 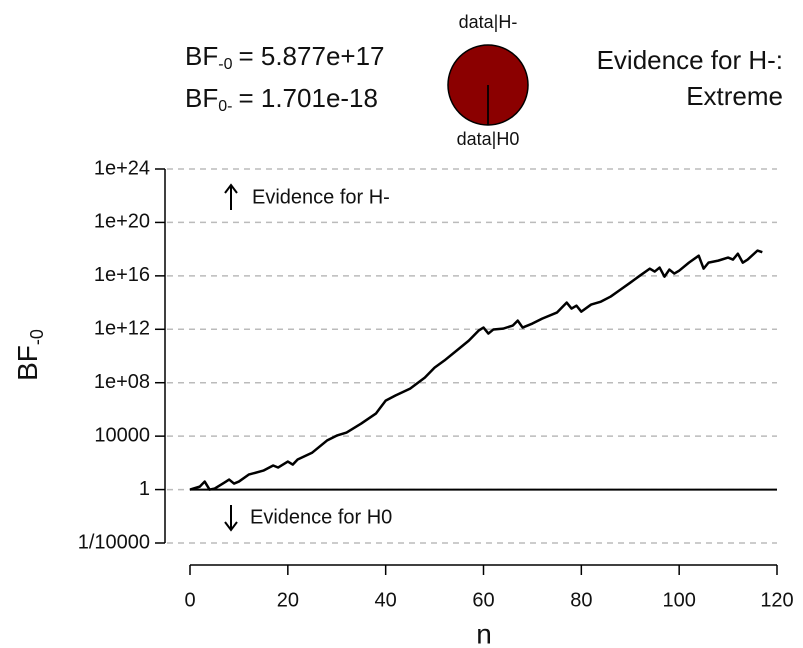 What do you see at coordinates (231, 518) in the screenshot?
I see `down-arrow` at bounding box center [231, 518].